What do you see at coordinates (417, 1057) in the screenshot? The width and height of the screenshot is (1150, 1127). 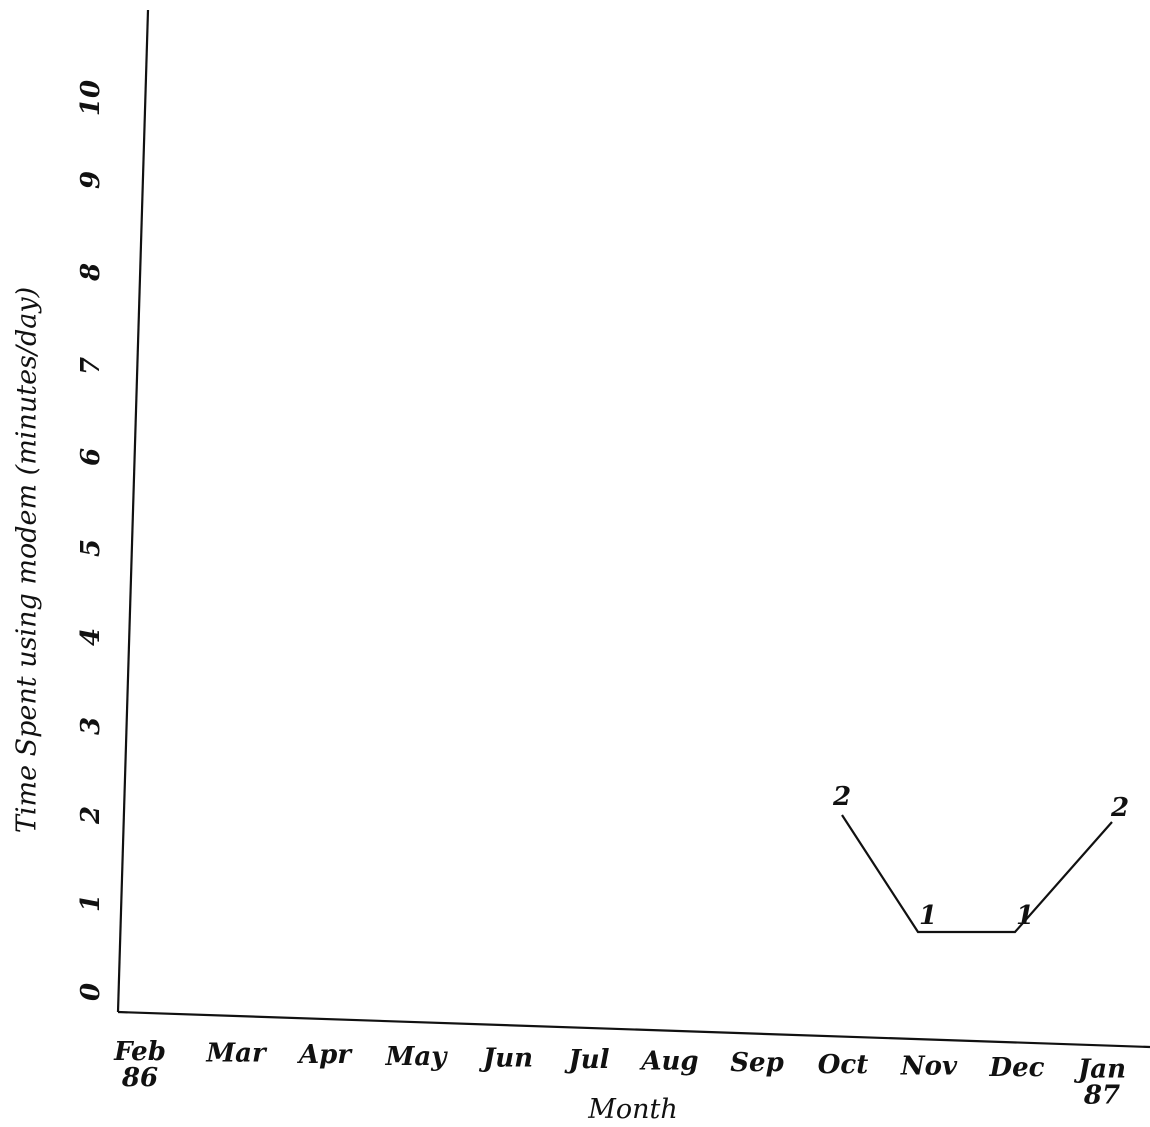 I see `x-tick-label: May` at bounding box center [417, 1057].